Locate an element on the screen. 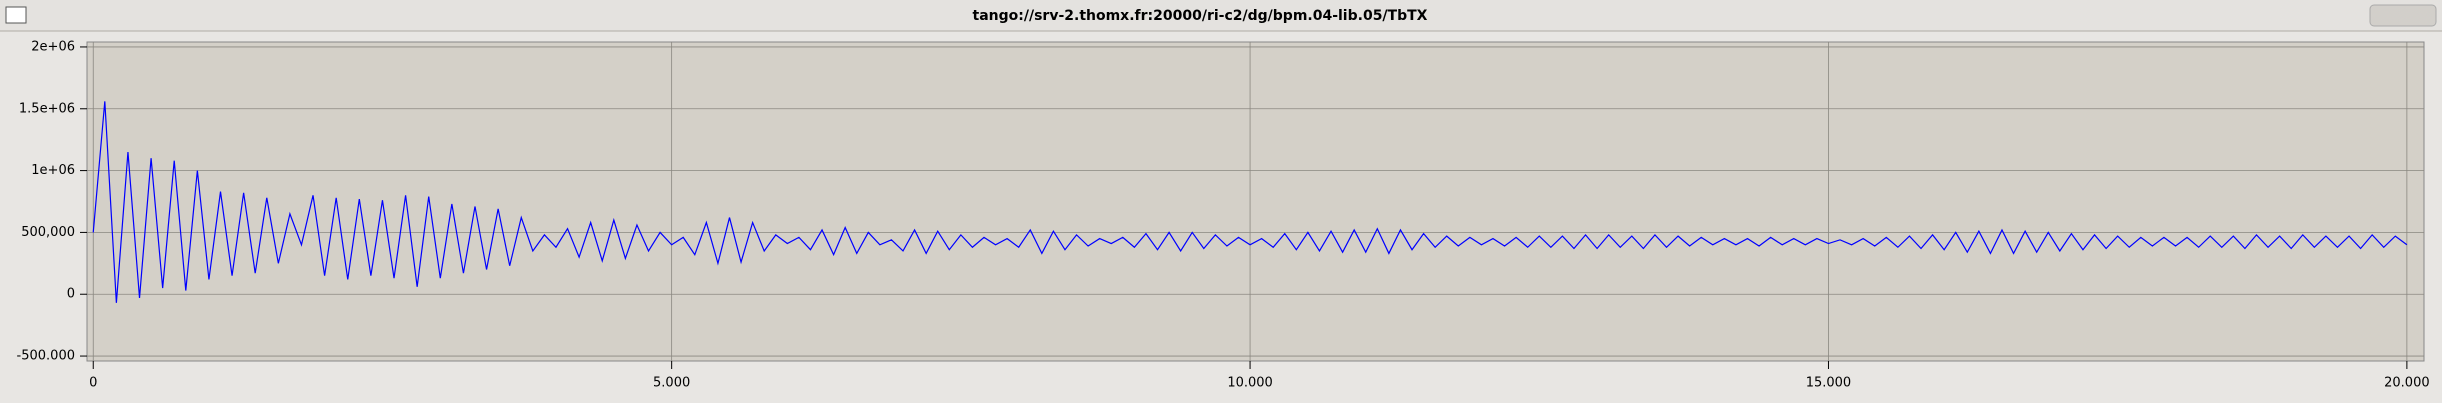 The height and width of the screenshot is (403, 2442). title-bar is located at coordinates (1221, 15).